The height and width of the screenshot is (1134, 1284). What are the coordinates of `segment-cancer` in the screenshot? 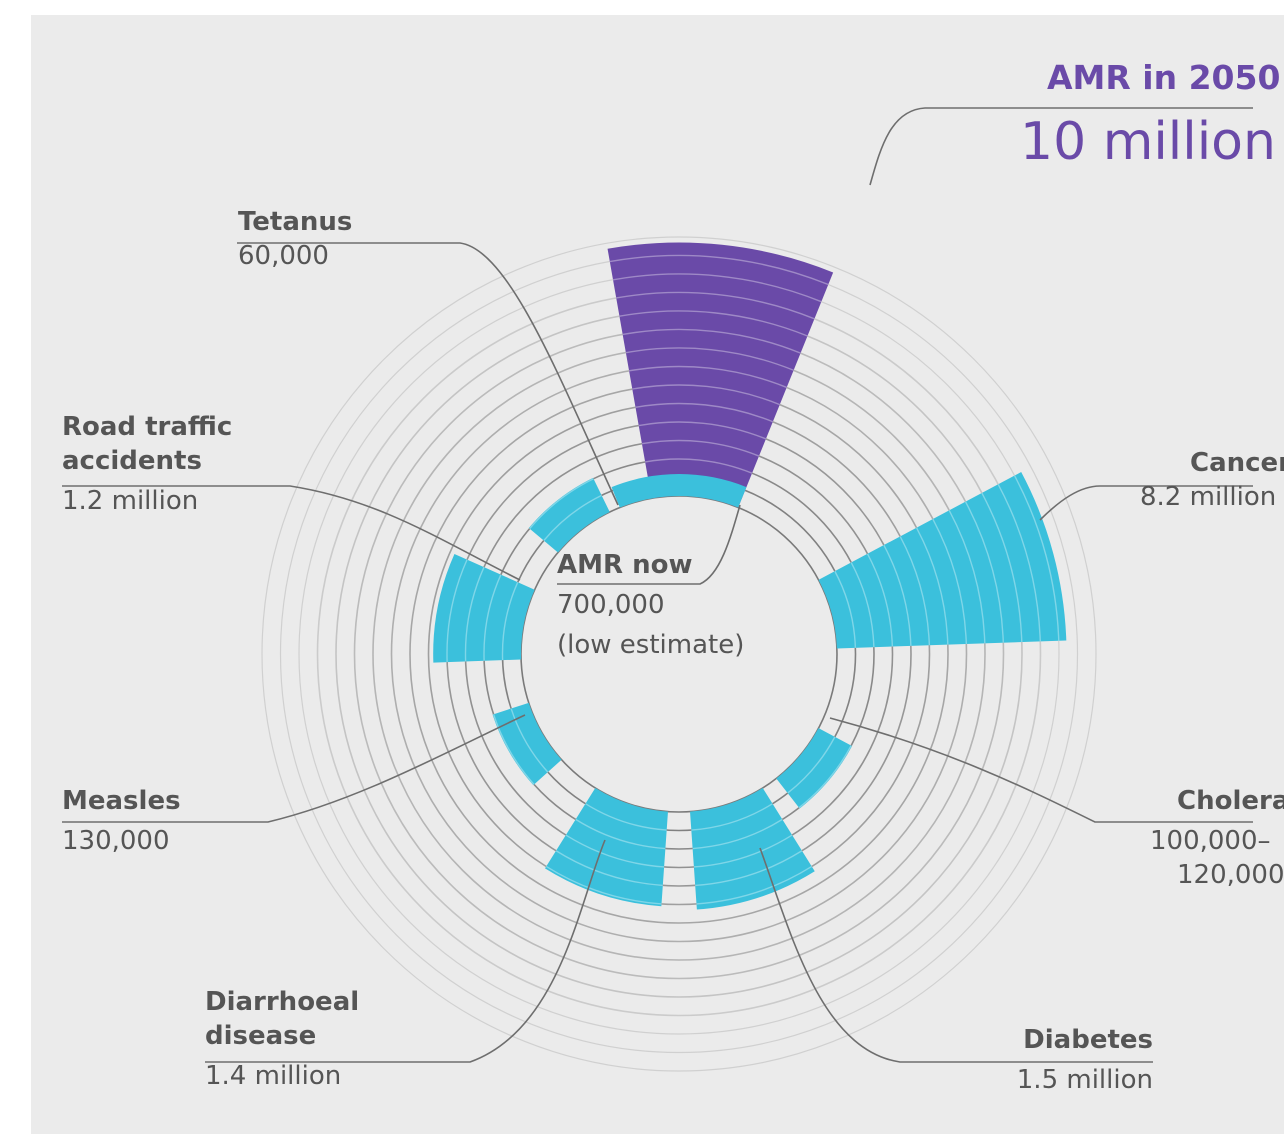 It's located at (942, 560).